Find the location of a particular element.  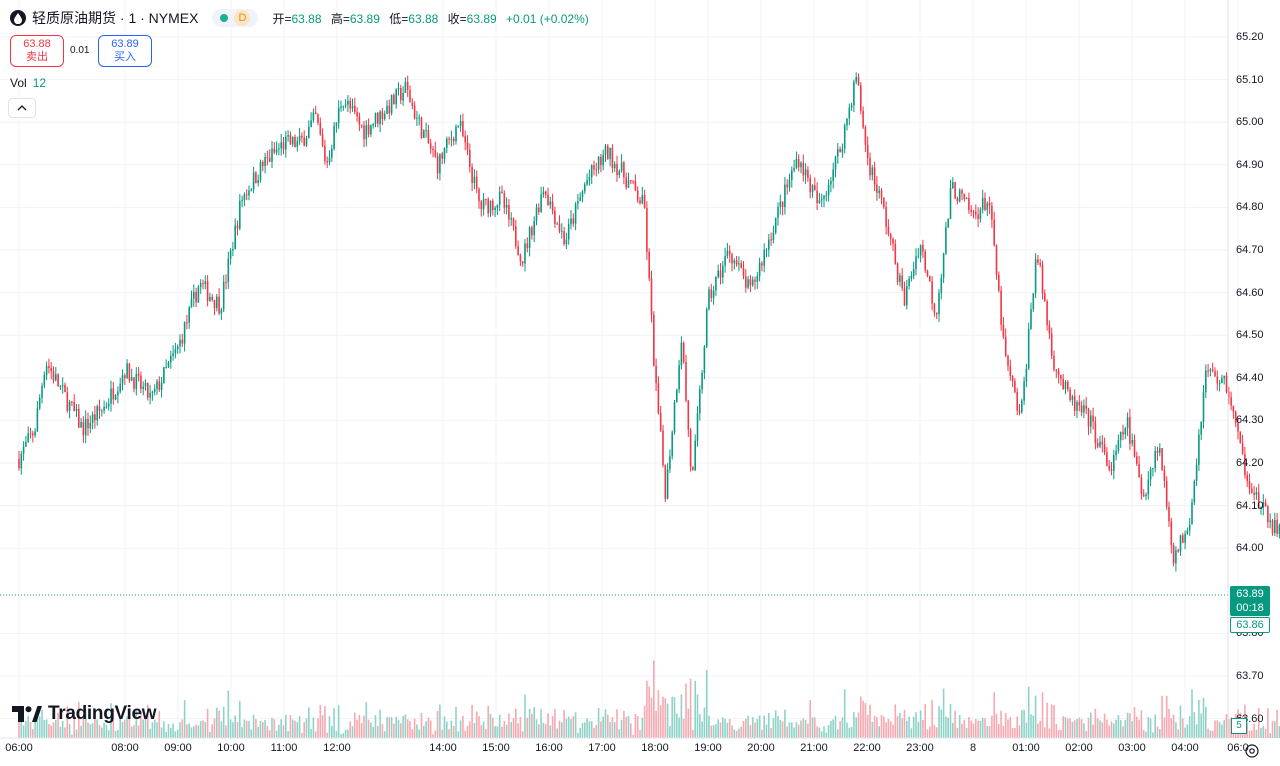

collapse-legend-button is located at coordinates (22, 108).